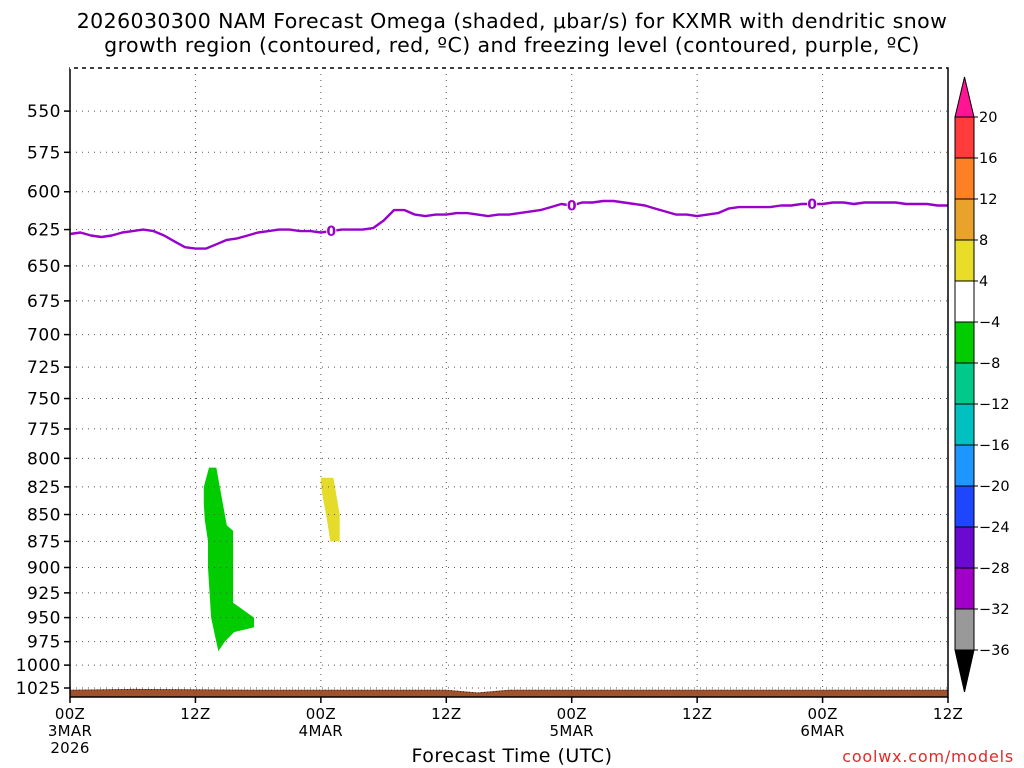  I want to click on y-tick-label-600: 600, so click(44, 193).